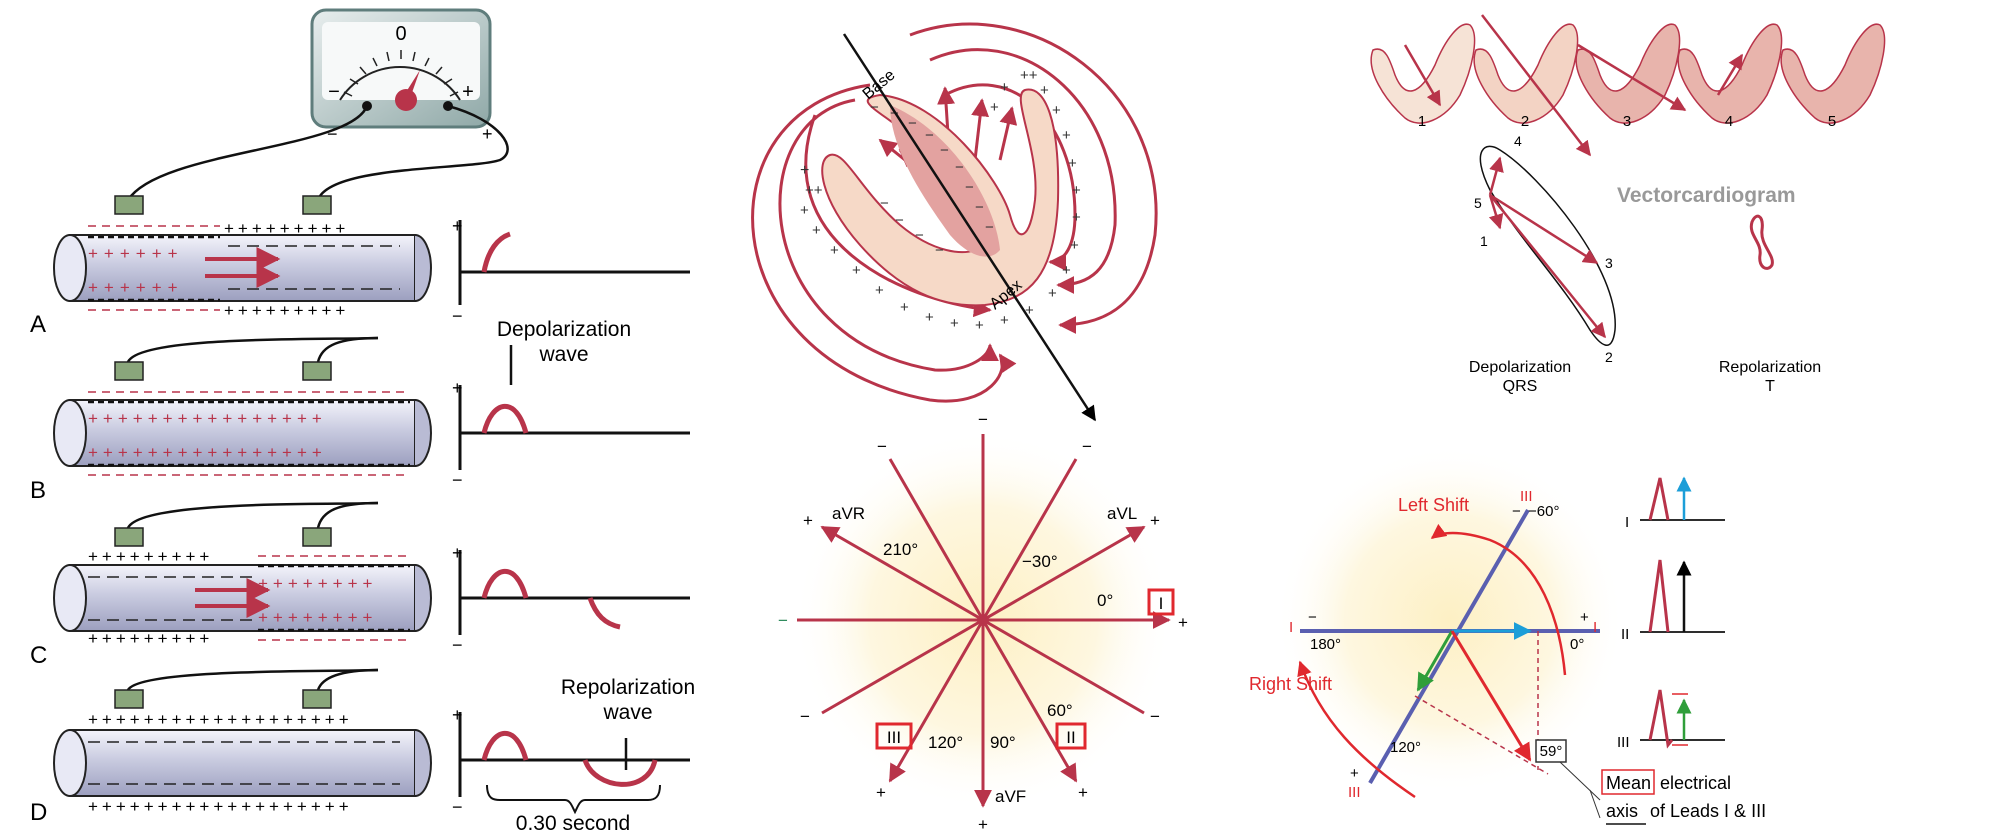 This screenshot has height=834, width=1995. Describe the element at coordinates (1422, 121) in the screenshot. I see `stage-1: 1` at that location.